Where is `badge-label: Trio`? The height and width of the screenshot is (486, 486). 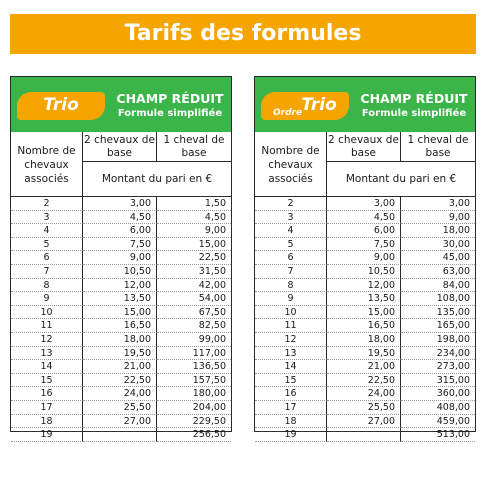
badge-label: Trio is located at coordinates (319, 105).